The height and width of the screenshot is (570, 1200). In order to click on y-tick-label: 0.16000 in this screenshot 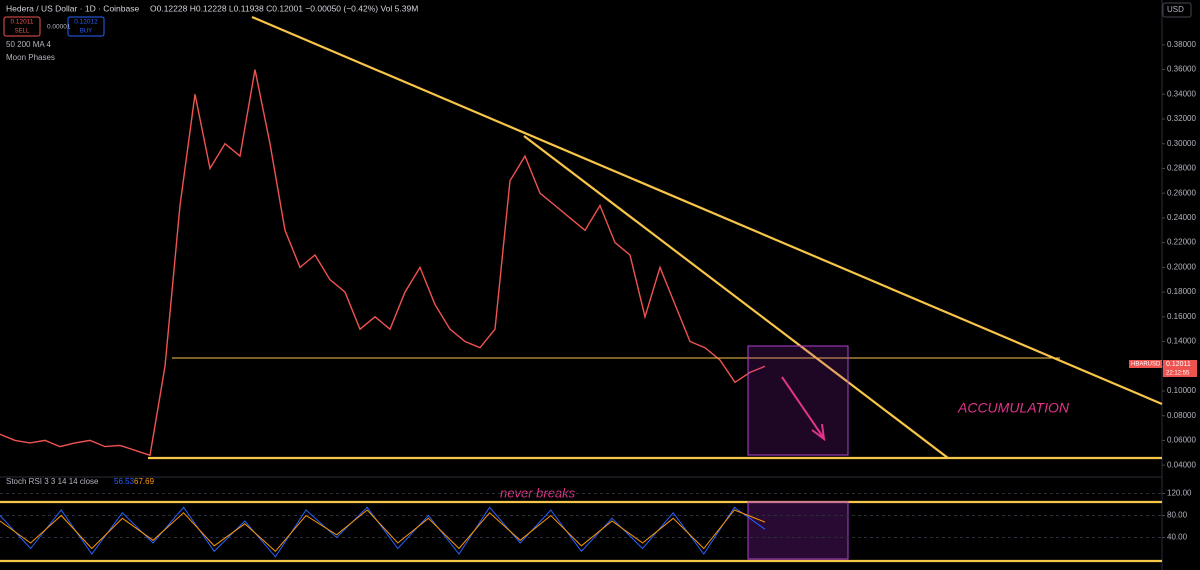, I will do `click(1181, 316)`.